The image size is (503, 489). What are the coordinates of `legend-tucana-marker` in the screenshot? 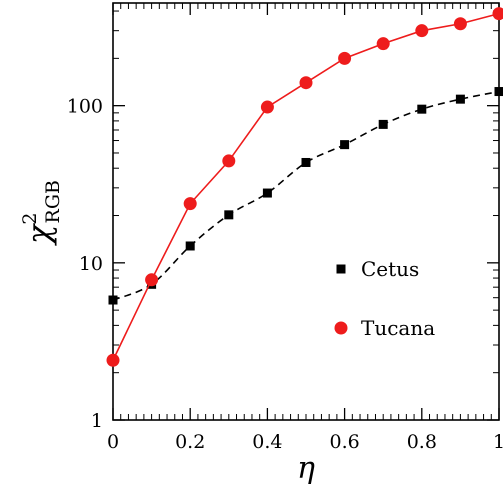 It's located at (341, 328).